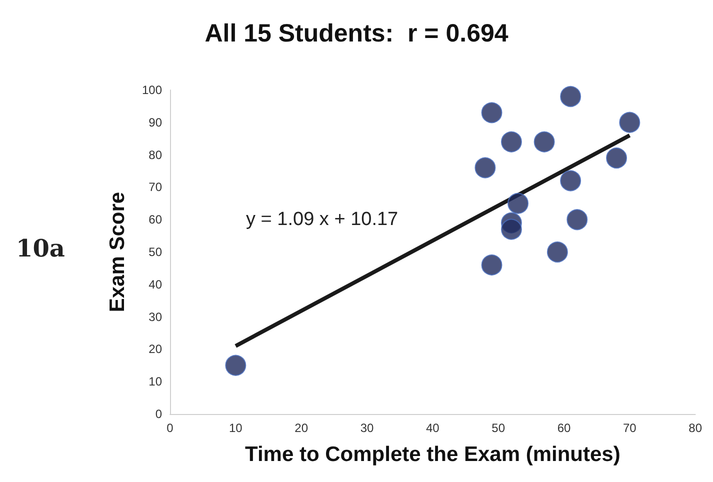 This screenshot has width=713, height=482. I want to click on x-tick-label: 60, so click(564, 428).